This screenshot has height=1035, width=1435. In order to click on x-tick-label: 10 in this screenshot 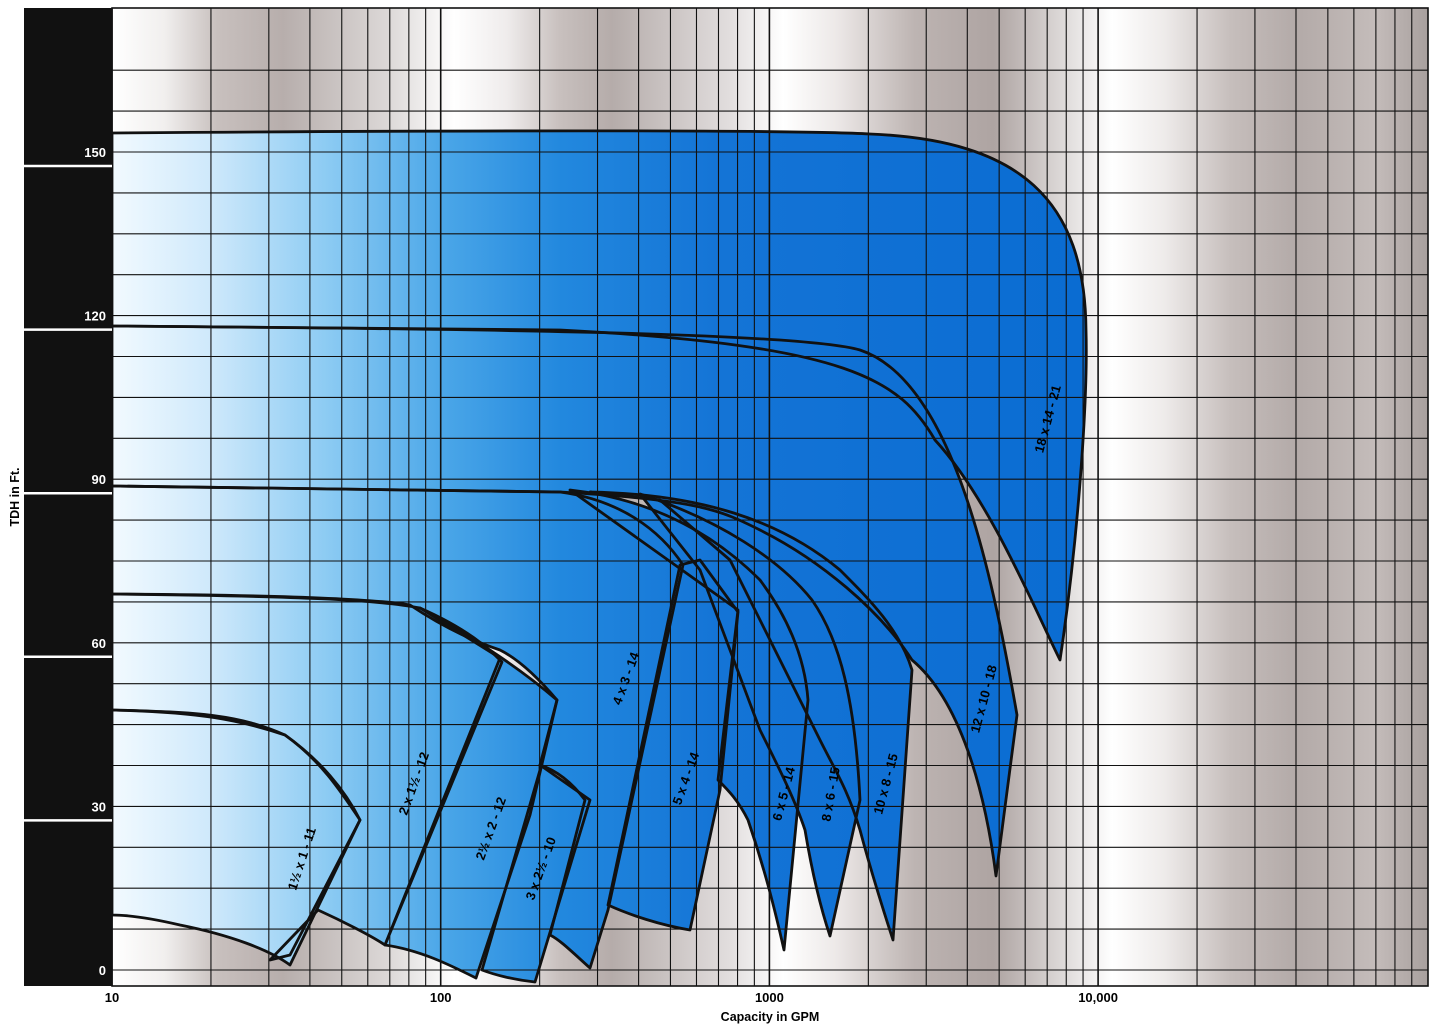, I will do `click(112, 997)`.